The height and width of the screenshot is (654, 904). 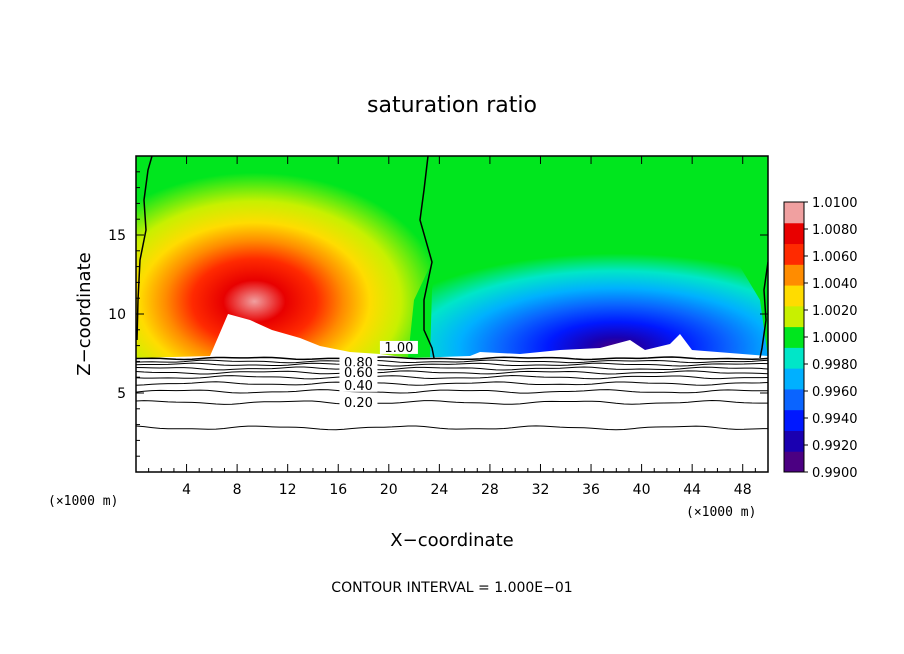 I want to click on x-unit-label-right: (×1000 m), so click(x=721, y=512).